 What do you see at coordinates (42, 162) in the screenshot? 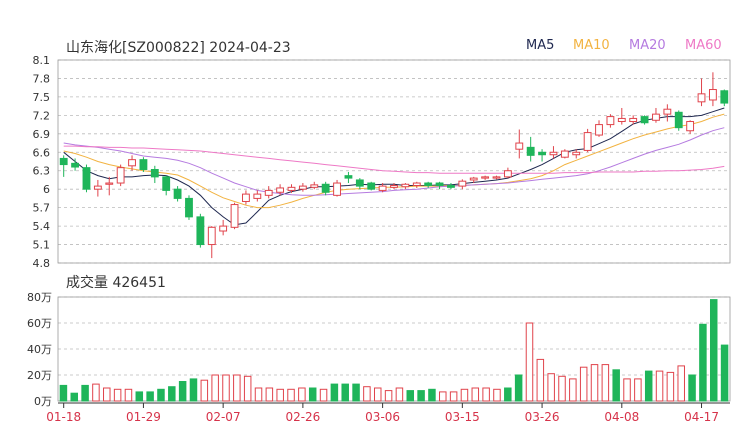
I see `price-y-axis: 8.1 7.8 7.5 7.2 6.9 6.6 6.3 6 5.7 5.4 5.1 4.8` at bounding box center [42, 162].